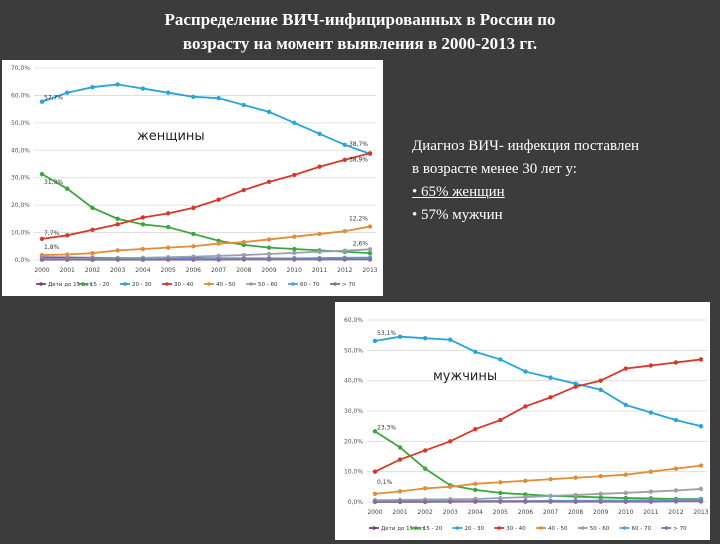 The width and height of the screenshot is (720, 544). What do you see at coordinates (53, 98) in the screenshot?
I see `data-label: 57,7%` at bounding box center [53, 98].